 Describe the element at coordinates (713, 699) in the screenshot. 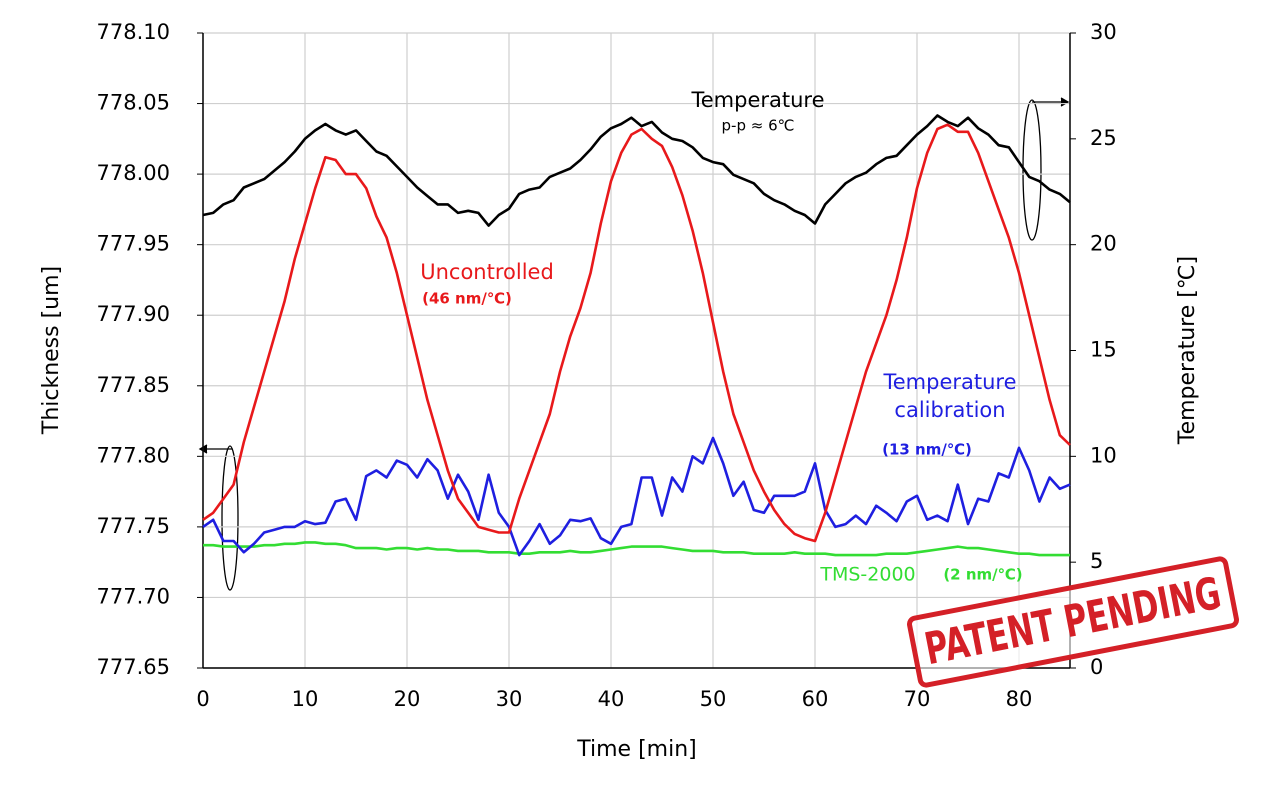

I see `x-tick-label: 50` at that location.